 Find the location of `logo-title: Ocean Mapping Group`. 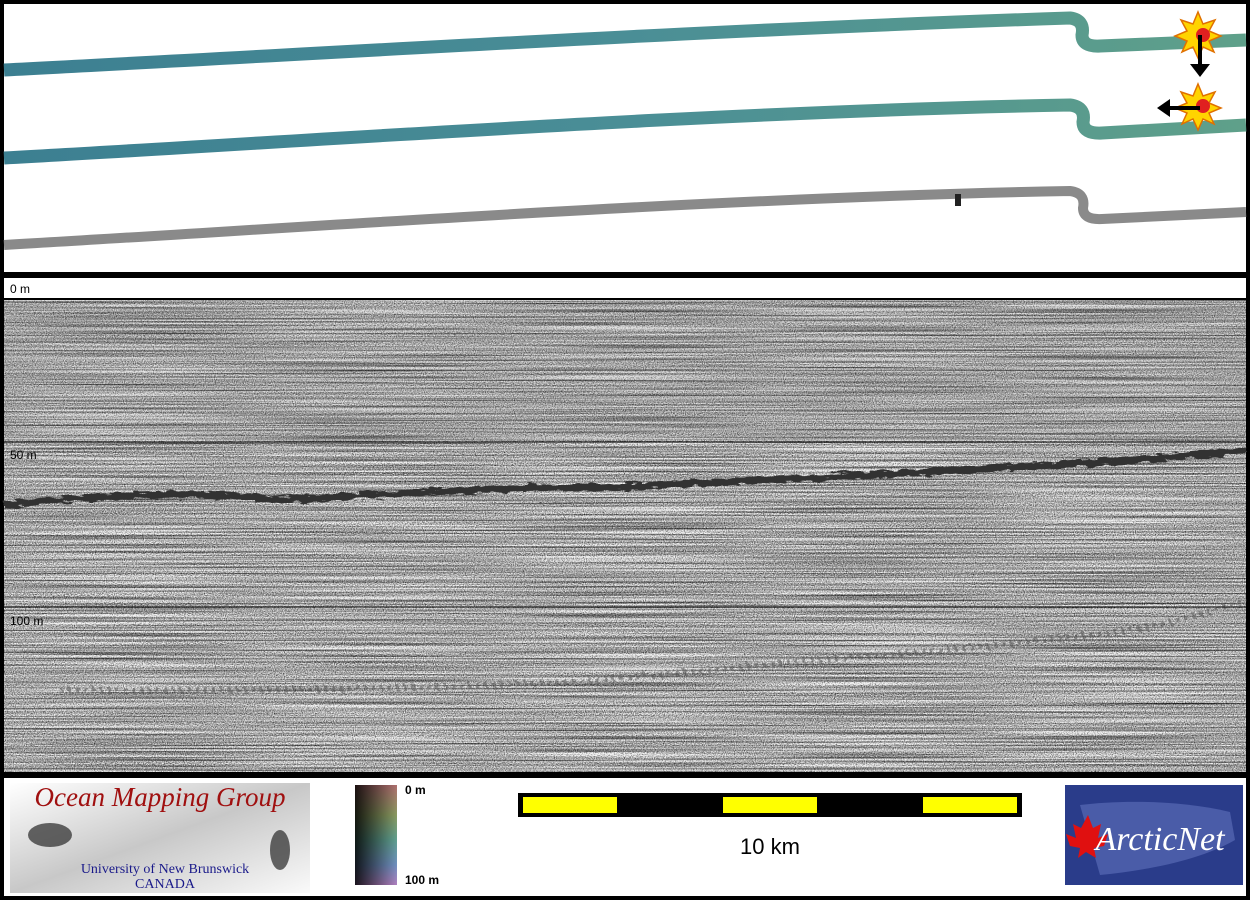

logo-title: Ocean Mapping Group is located at coordinates (160, 797).